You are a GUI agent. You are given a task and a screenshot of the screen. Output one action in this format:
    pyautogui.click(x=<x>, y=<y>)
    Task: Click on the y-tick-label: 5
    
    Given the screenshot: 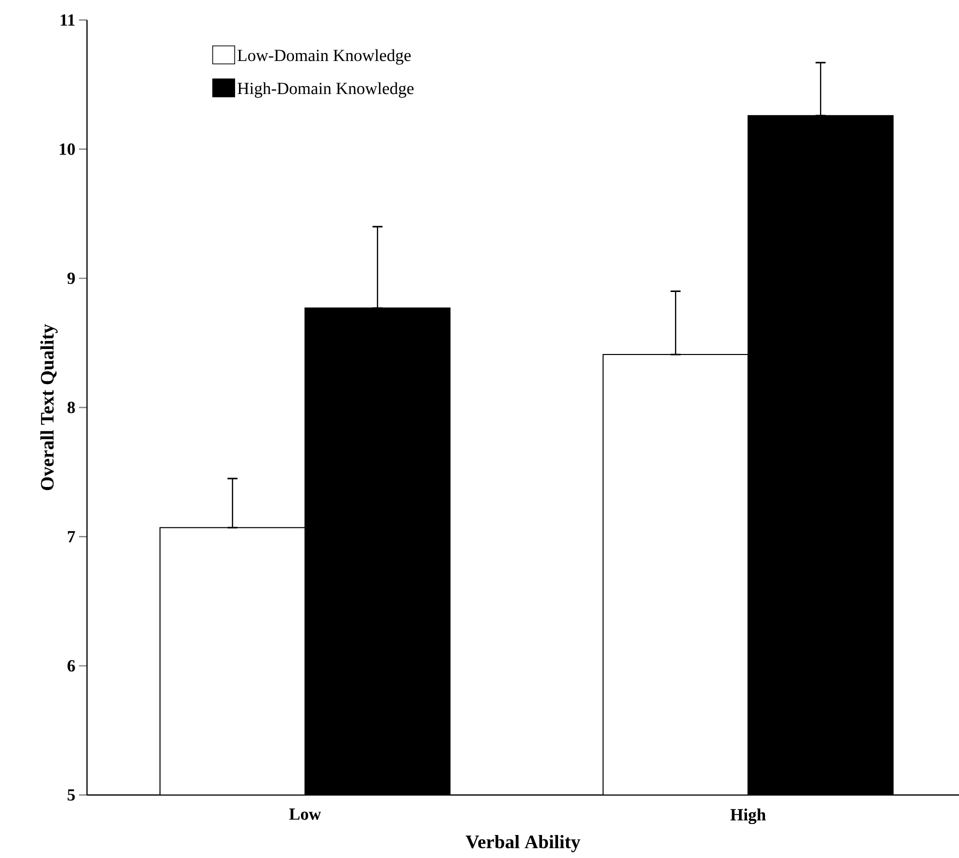 What is the action you would take?
    pyautogui.click(x=71, y=795)
    